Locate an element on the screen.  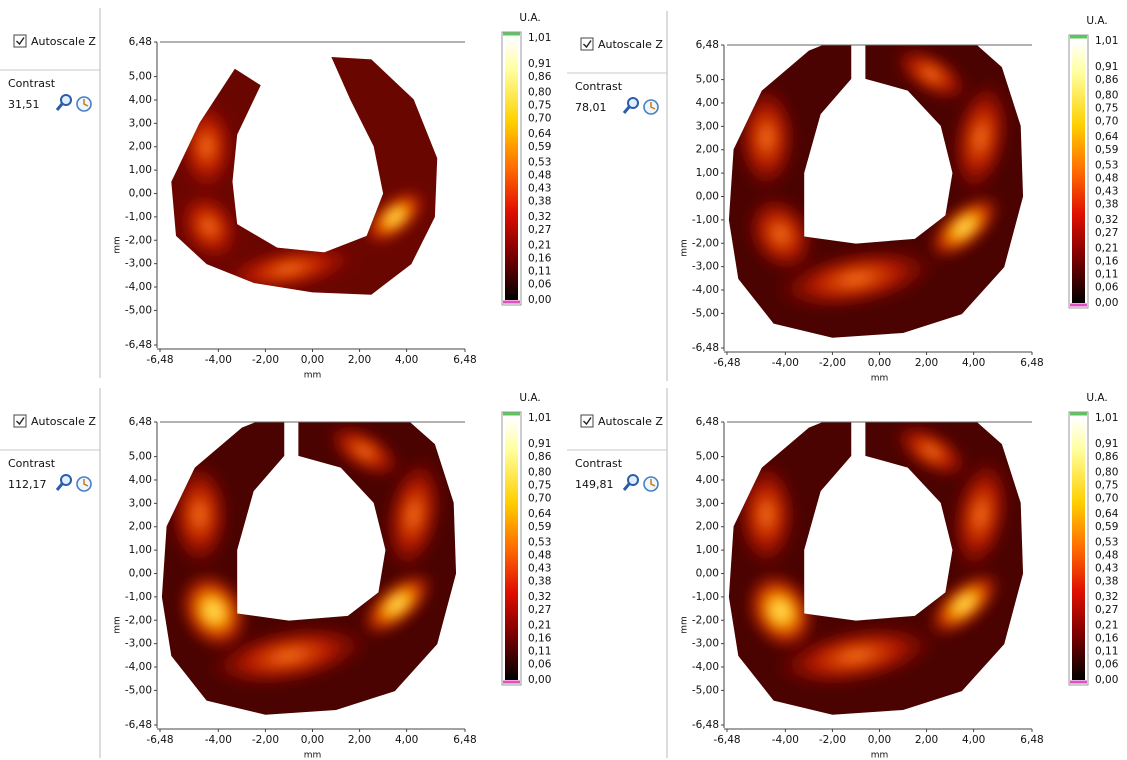
heatmap-body is located at coordinates (876, 568).